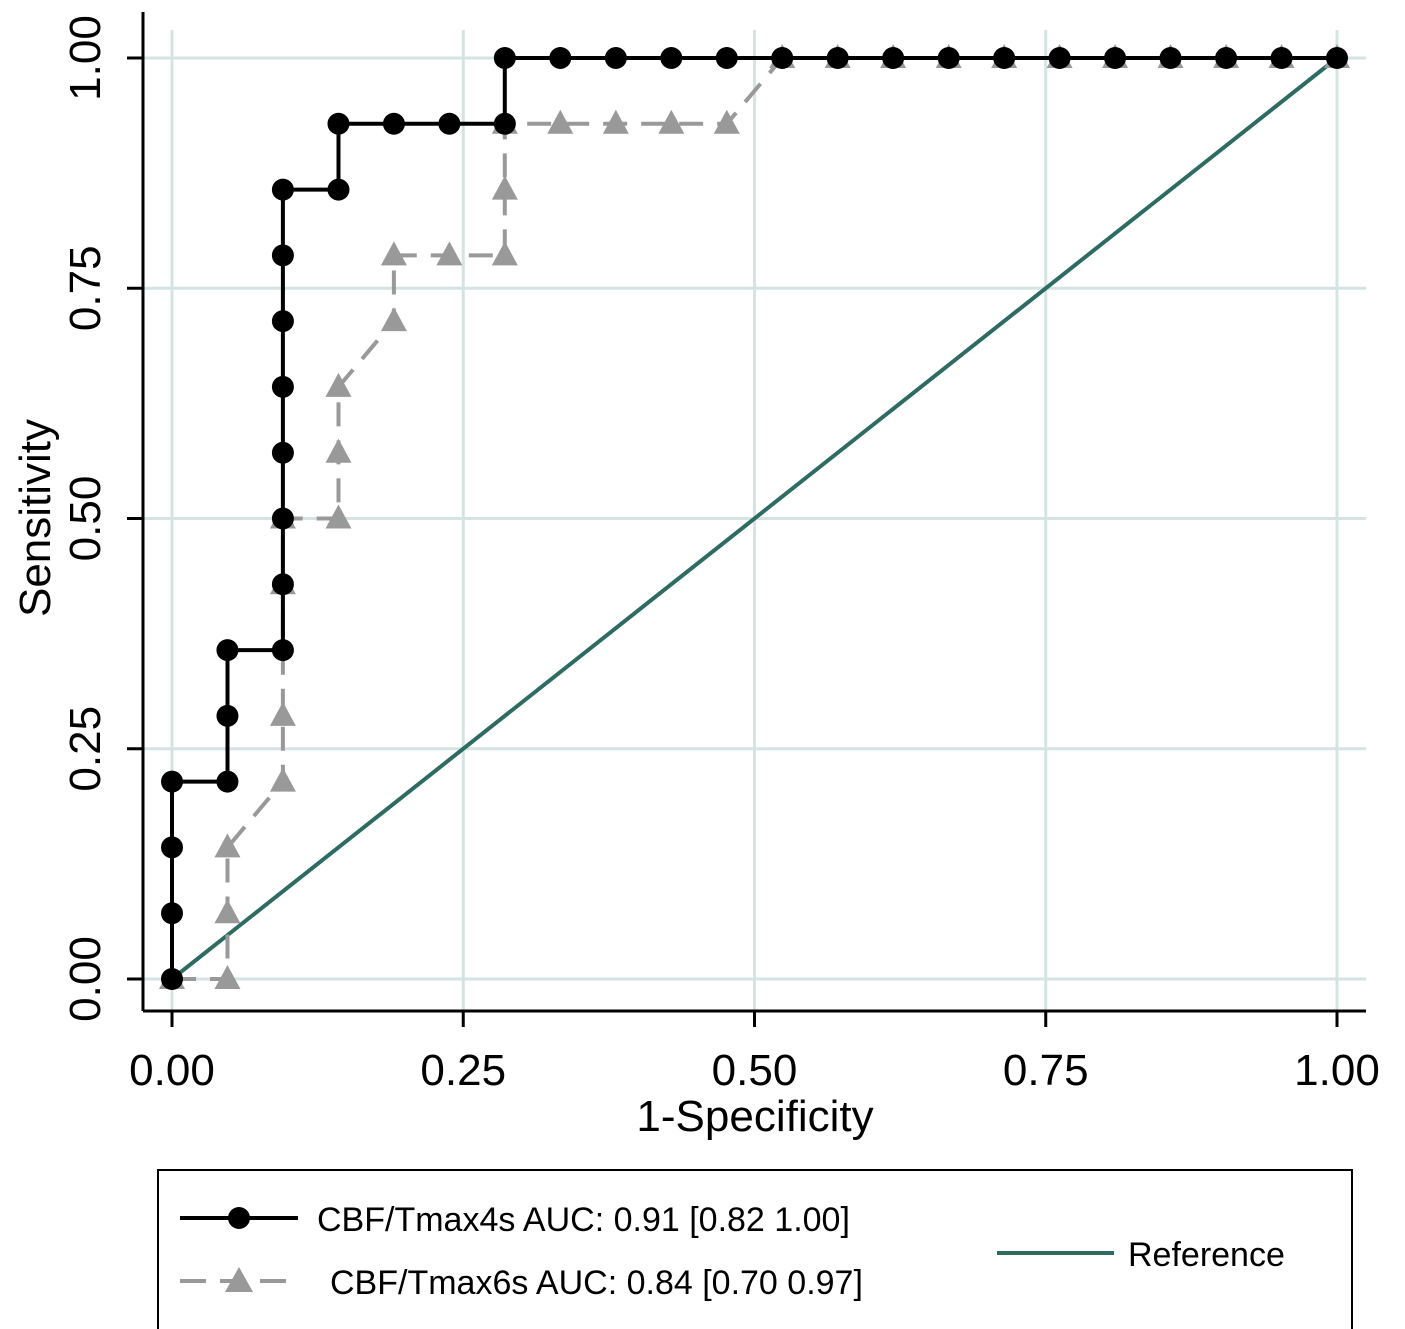 The height and width of the screenshot is (1329, 1405). I want to click on y-tick-label: 1.00, so click(85, 58).